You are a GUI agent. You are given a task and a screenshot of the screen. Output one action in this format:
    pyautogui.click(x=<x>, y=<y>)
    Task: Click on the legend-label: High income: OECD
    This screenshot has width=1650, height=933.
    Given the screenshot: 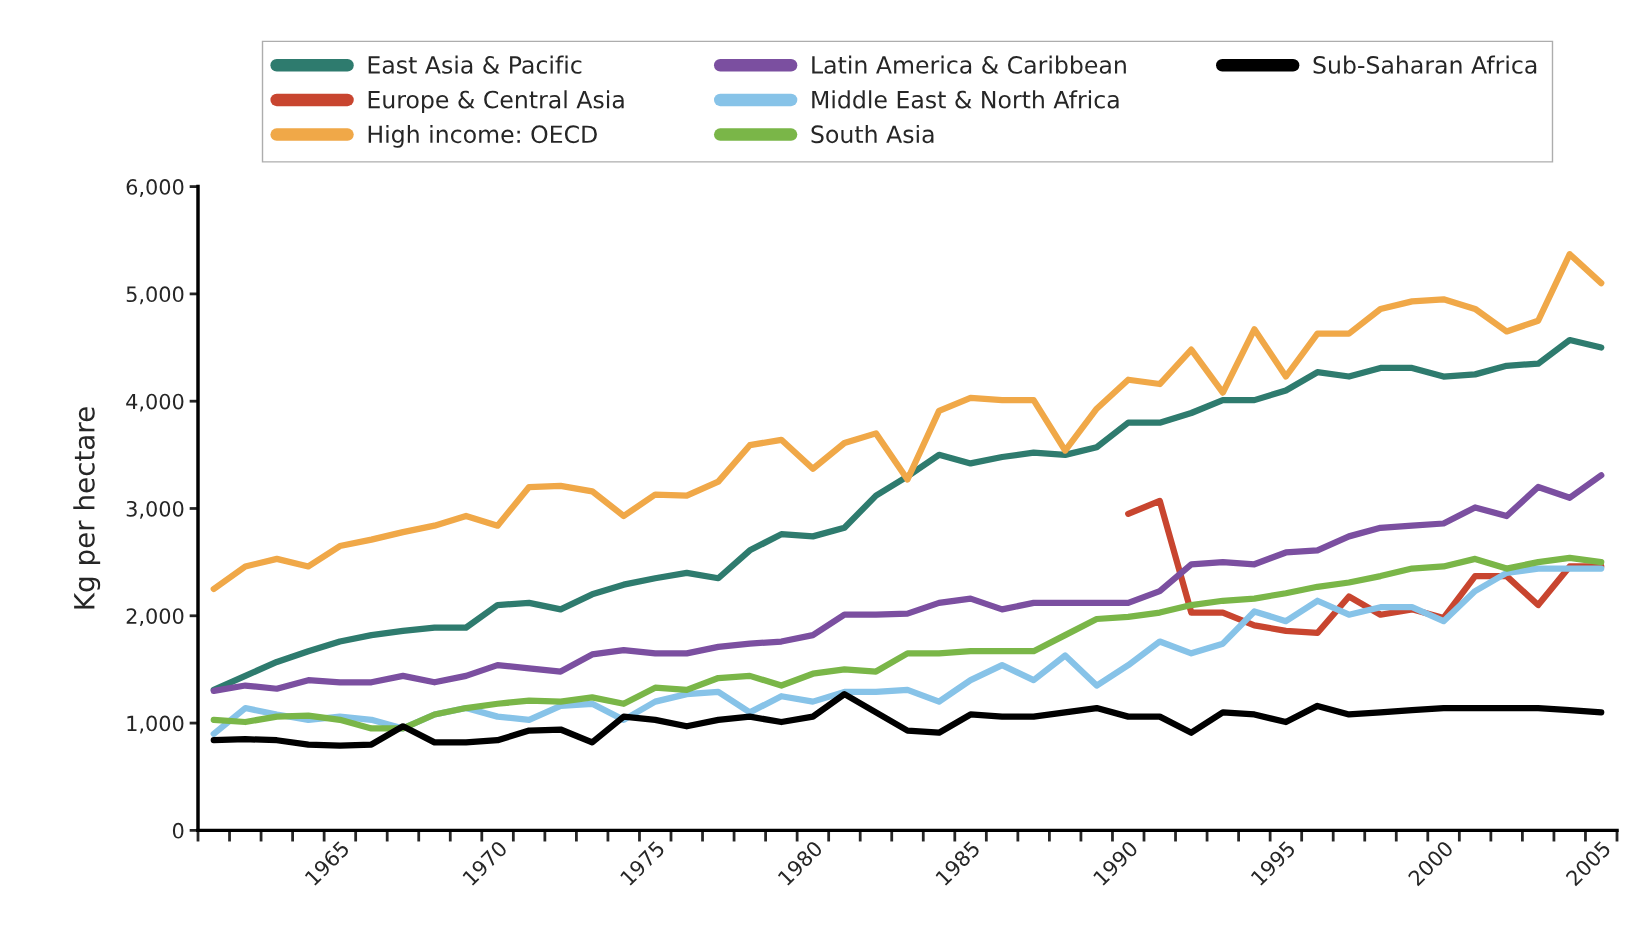 What is the action you would take?
    pyautogui.click(x=482, y=136)
    